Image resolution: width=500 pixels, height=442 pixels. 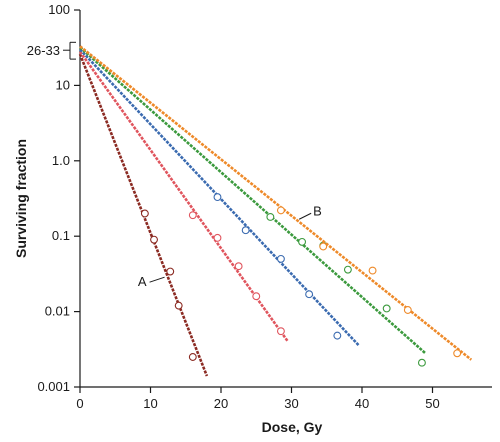 I want to click on y-tick-label: 0.001, so click(x=53, y=386).